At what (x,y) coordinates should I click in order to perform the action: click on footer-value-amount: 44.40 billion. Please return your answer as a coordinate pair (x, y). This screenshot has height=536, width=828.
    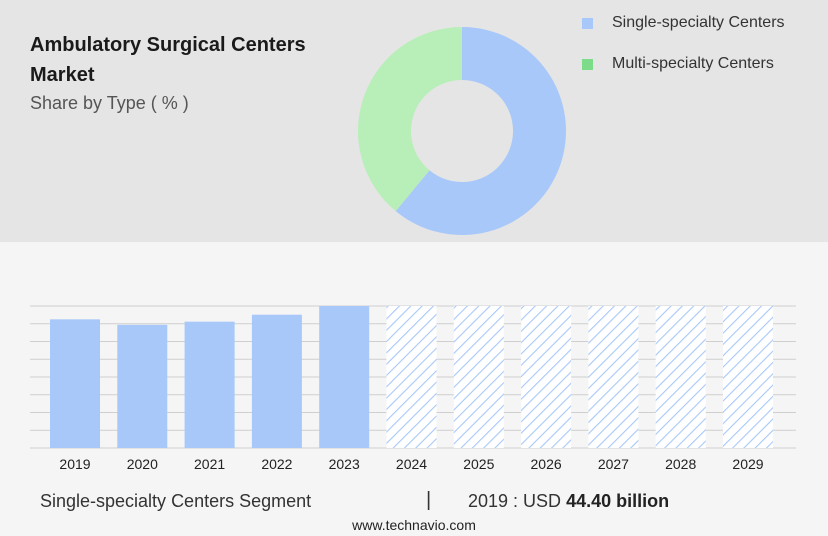
    Looking at the image, I should click on (618, 501).